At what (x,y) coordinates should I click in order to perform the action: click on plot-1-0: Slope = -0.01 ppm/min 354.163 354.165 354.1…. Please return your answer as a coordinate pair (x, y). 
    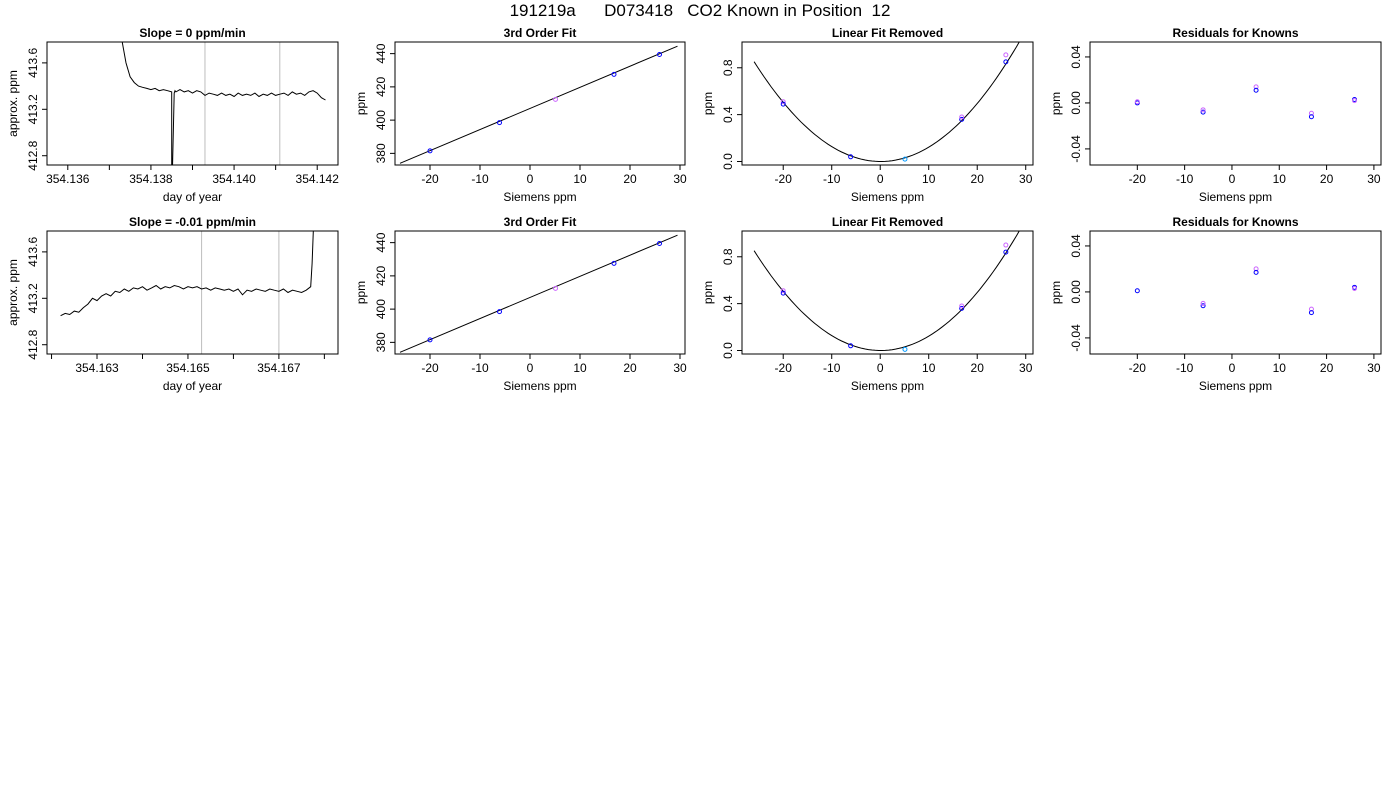
    Looking at the image, I should click on (172, 304).